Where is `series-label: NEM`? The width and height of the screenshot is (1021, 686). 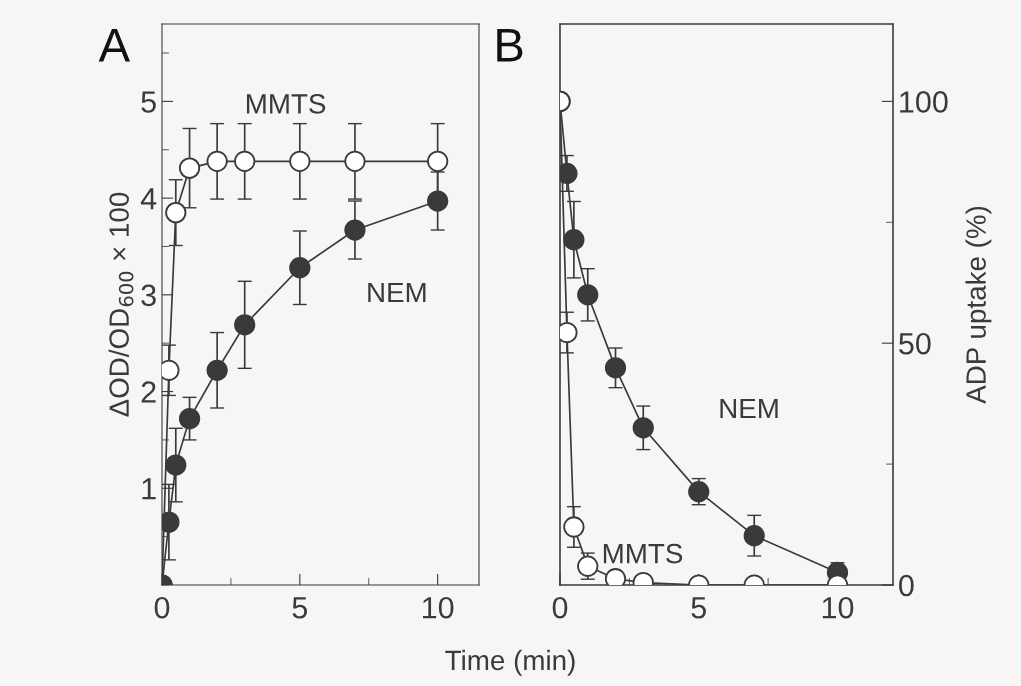 series-label: NEM is located at coordinates (397, 292).